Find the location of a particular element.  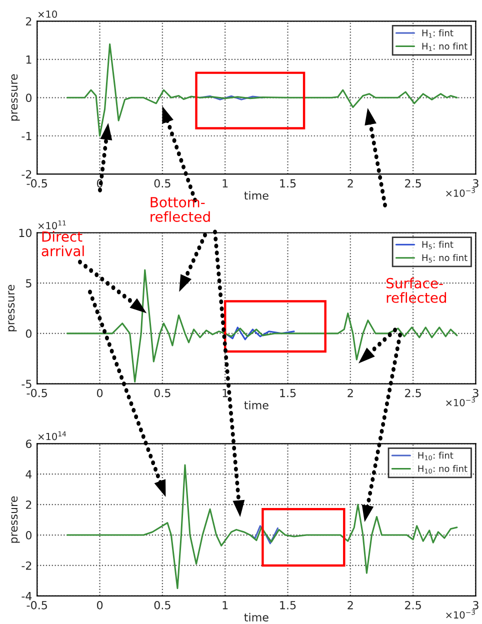

y-tick-label: -1 is located at coordinates (27, 136).